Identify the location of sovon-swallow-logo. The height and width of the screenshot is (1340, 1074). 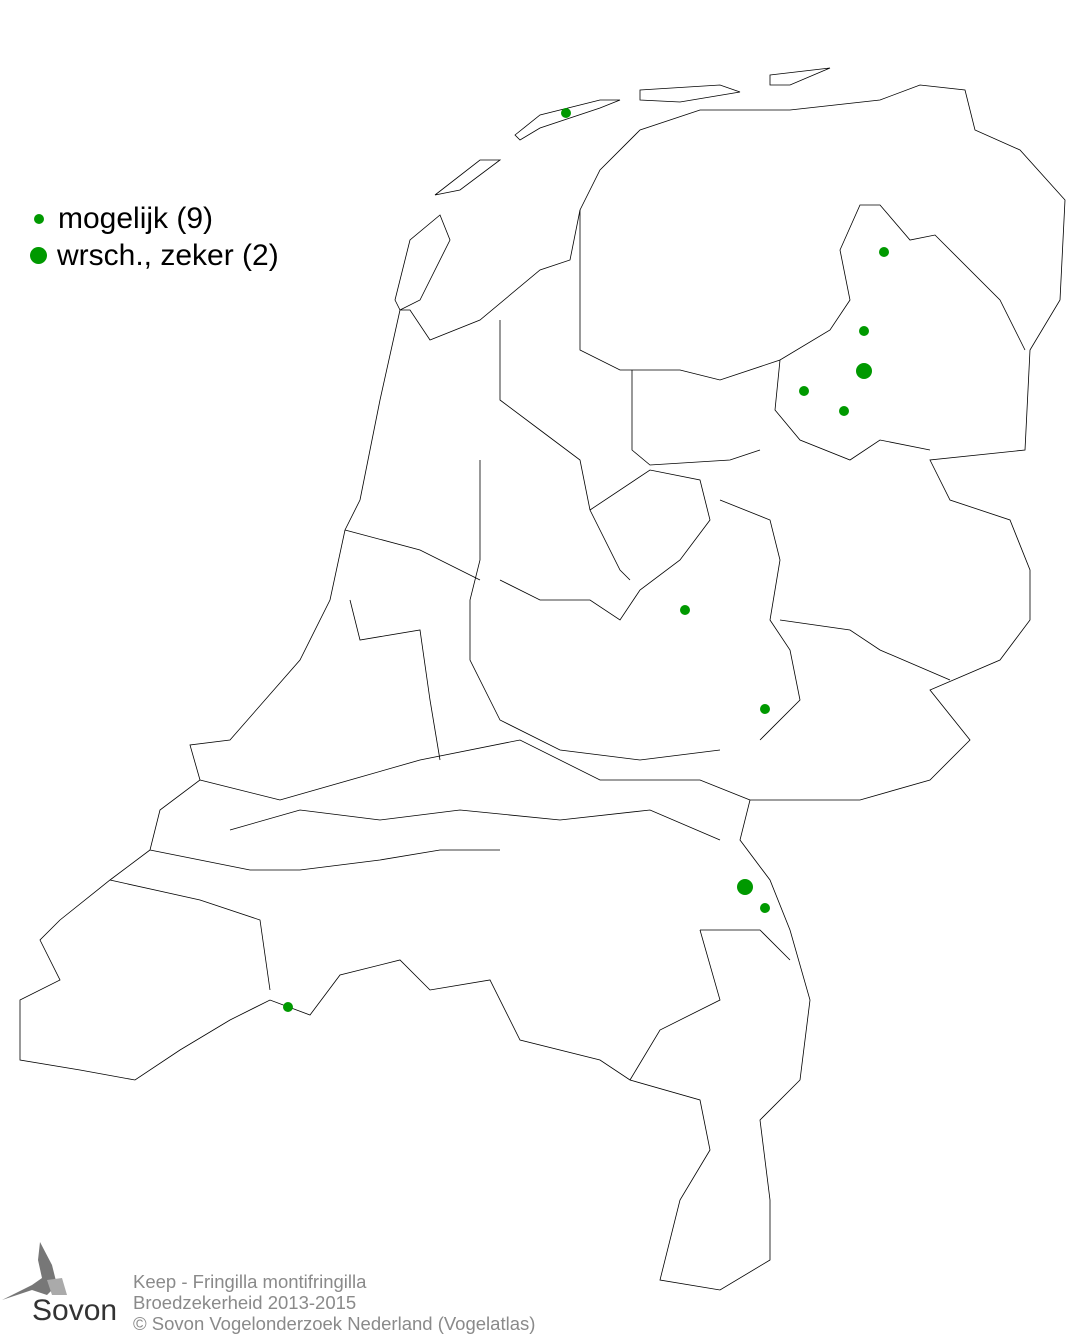
(34, 1271).